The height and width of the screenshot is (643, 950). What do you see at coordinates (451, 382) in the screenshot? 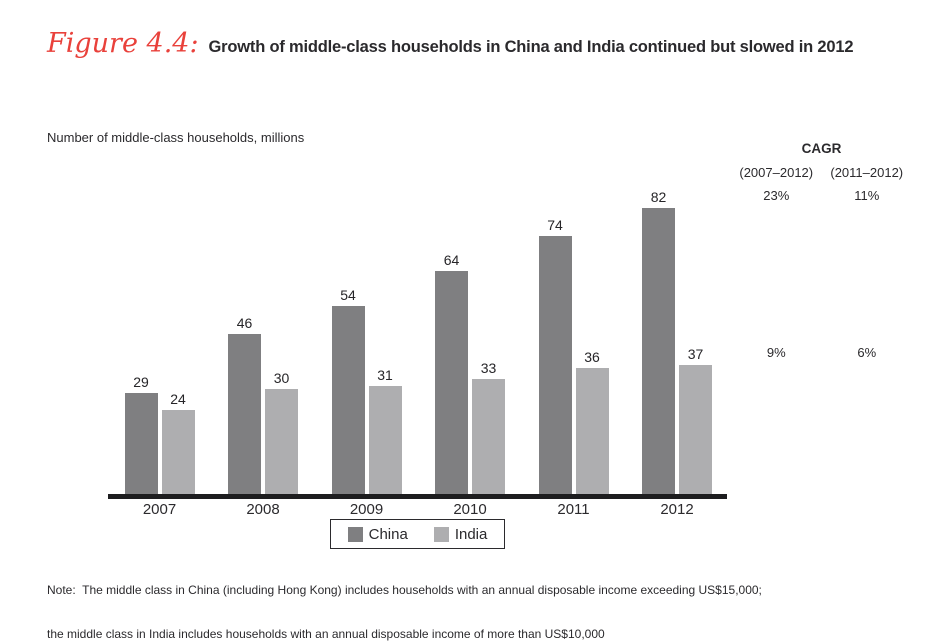
I see `bar-china-2010` at bounding box center [451, 382].